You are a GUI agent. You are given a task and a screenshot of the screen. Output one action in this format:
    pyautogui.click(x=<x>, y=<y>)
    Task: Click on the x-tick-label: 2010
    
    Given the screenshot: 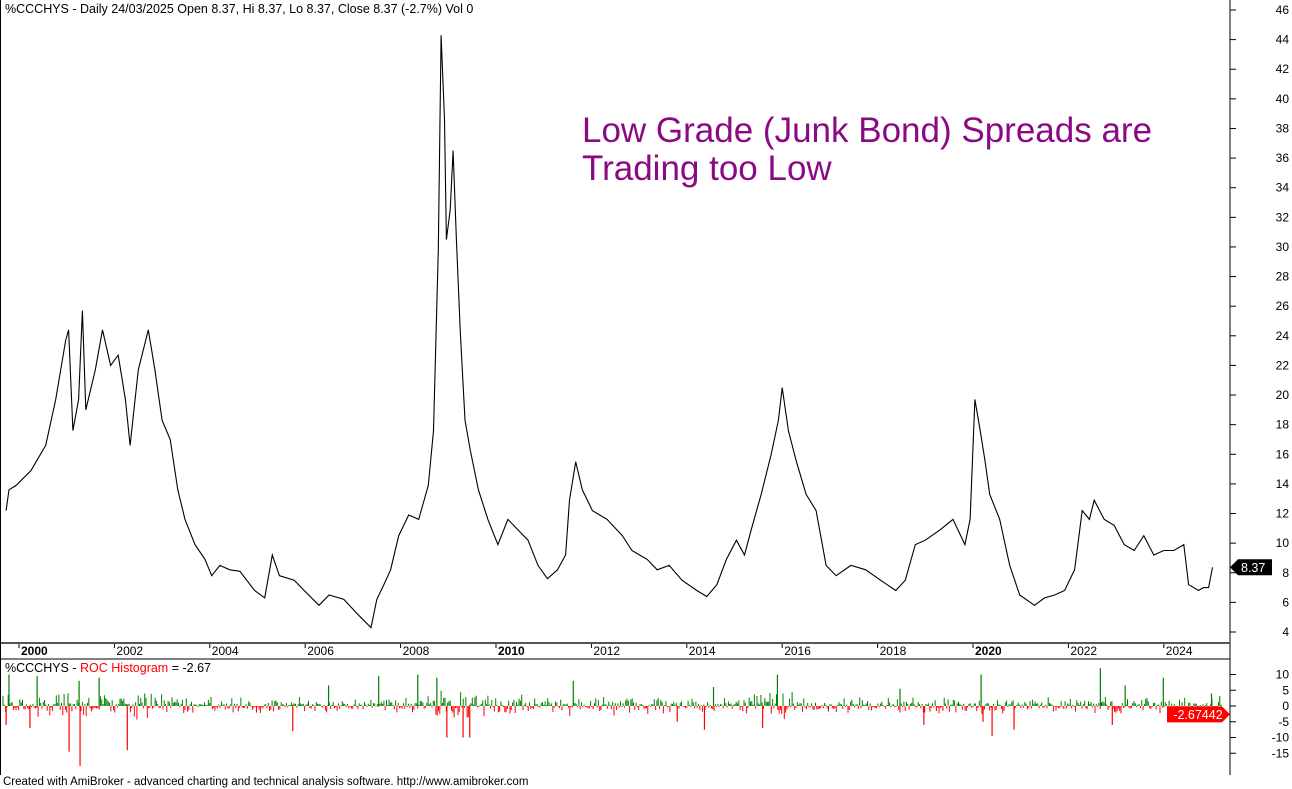 What is the action you would take?
    pyautogui.click(x=511, y=651)
    